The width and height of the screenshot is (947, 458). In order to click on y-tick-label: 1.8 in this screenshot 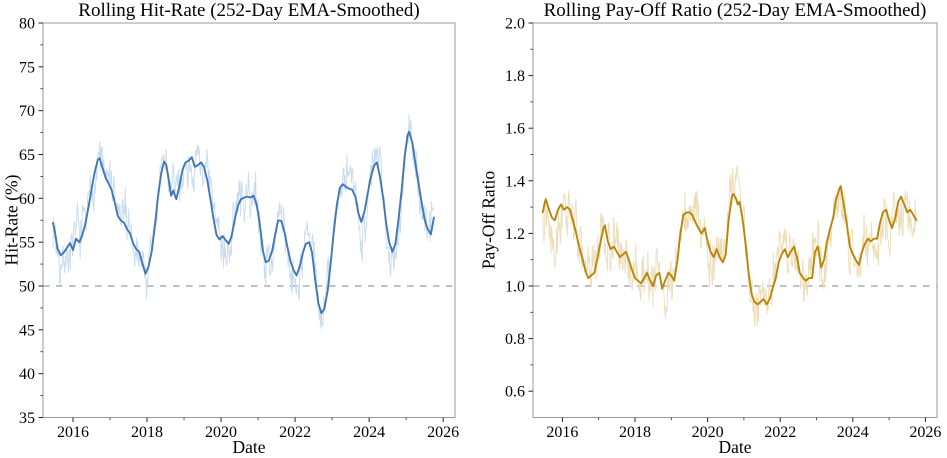, I will do `click(515, 76)`.